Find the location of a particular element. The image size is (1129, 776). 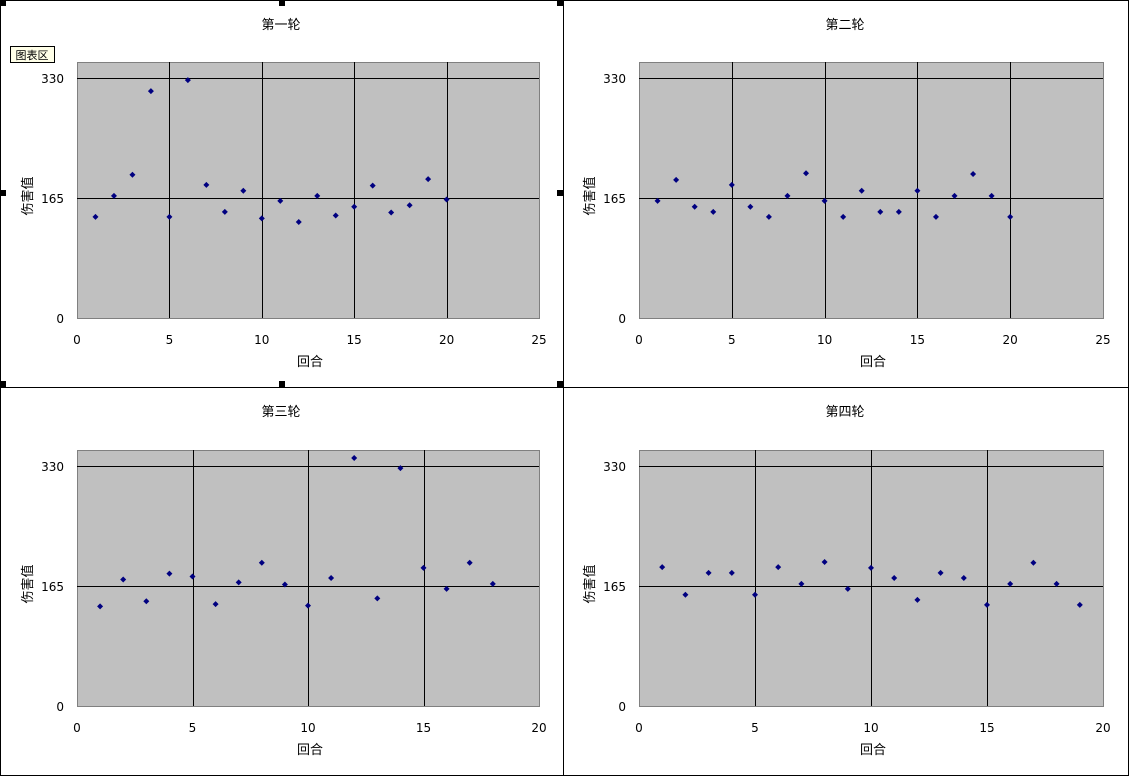

chart-title: 第二轮 is located at coordinates (844, 25).